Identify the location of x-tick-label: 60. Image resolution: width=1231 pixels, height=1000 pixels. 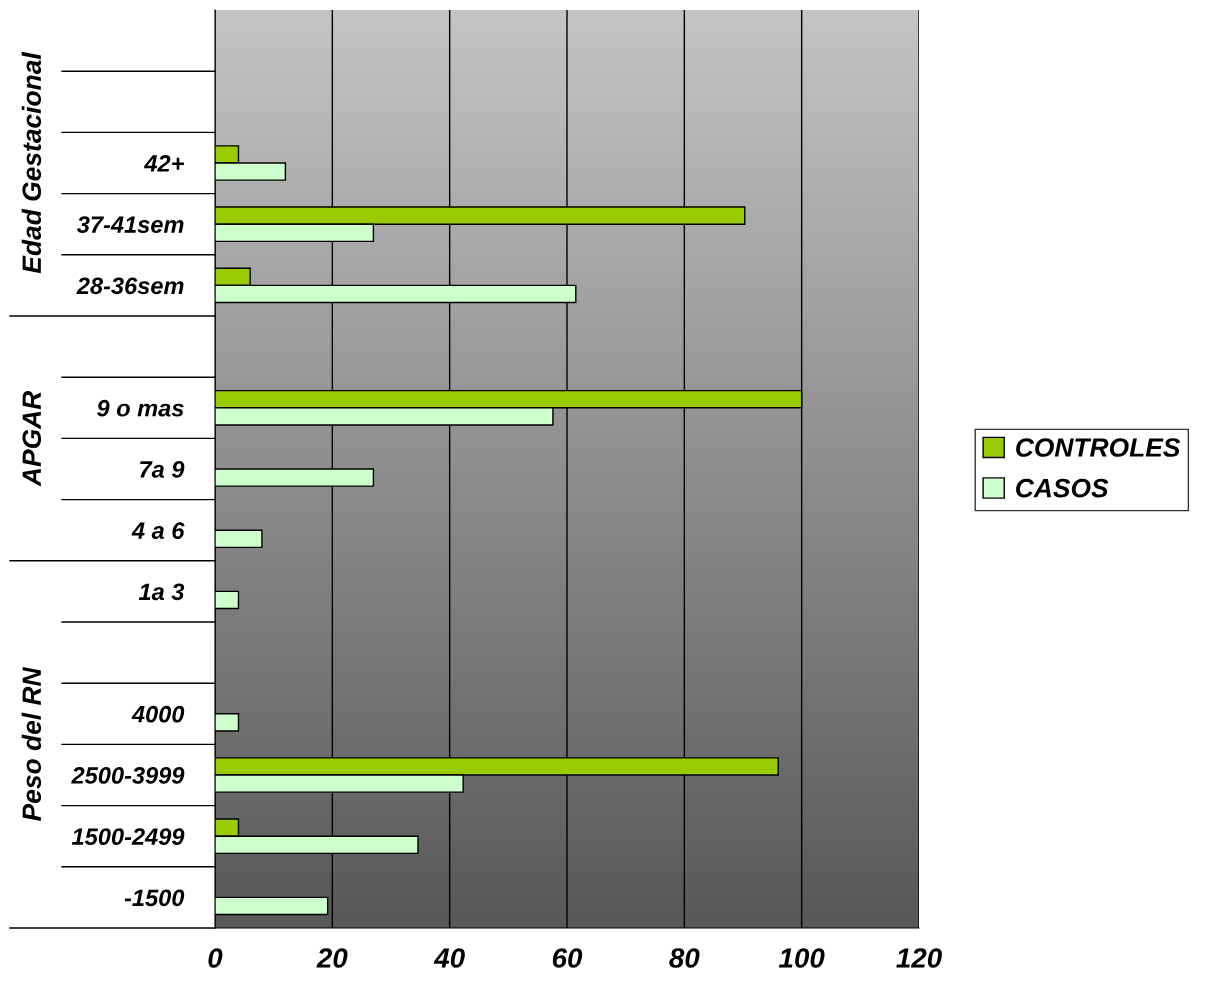
(567, 958).